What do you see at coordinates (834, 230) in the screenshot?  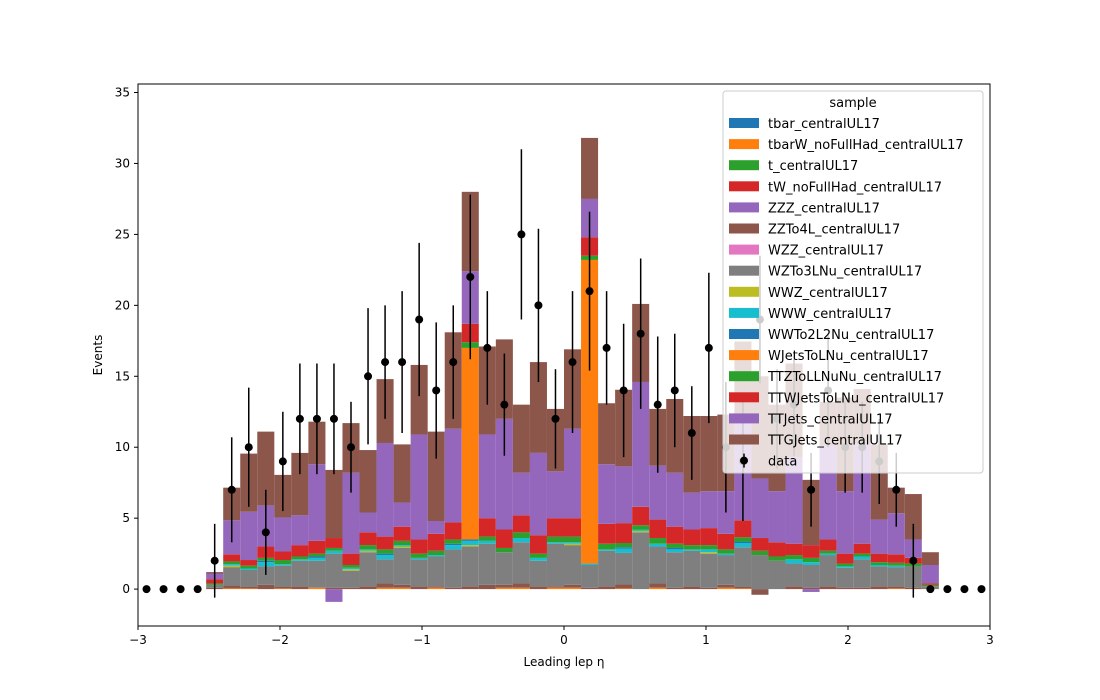 I see `legend-label: ZZTo4L_centralUL17` at bounding box center [834, 230].